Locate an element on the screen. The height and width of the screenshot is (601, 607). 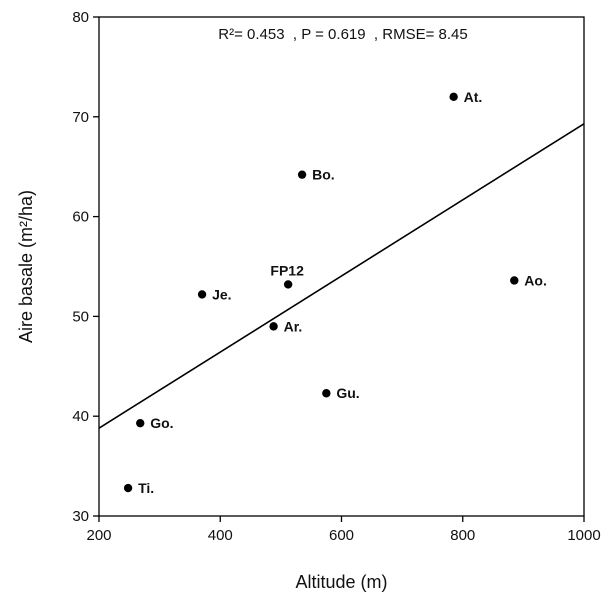
point-label: Gu. is located at coordinates (347, 393).